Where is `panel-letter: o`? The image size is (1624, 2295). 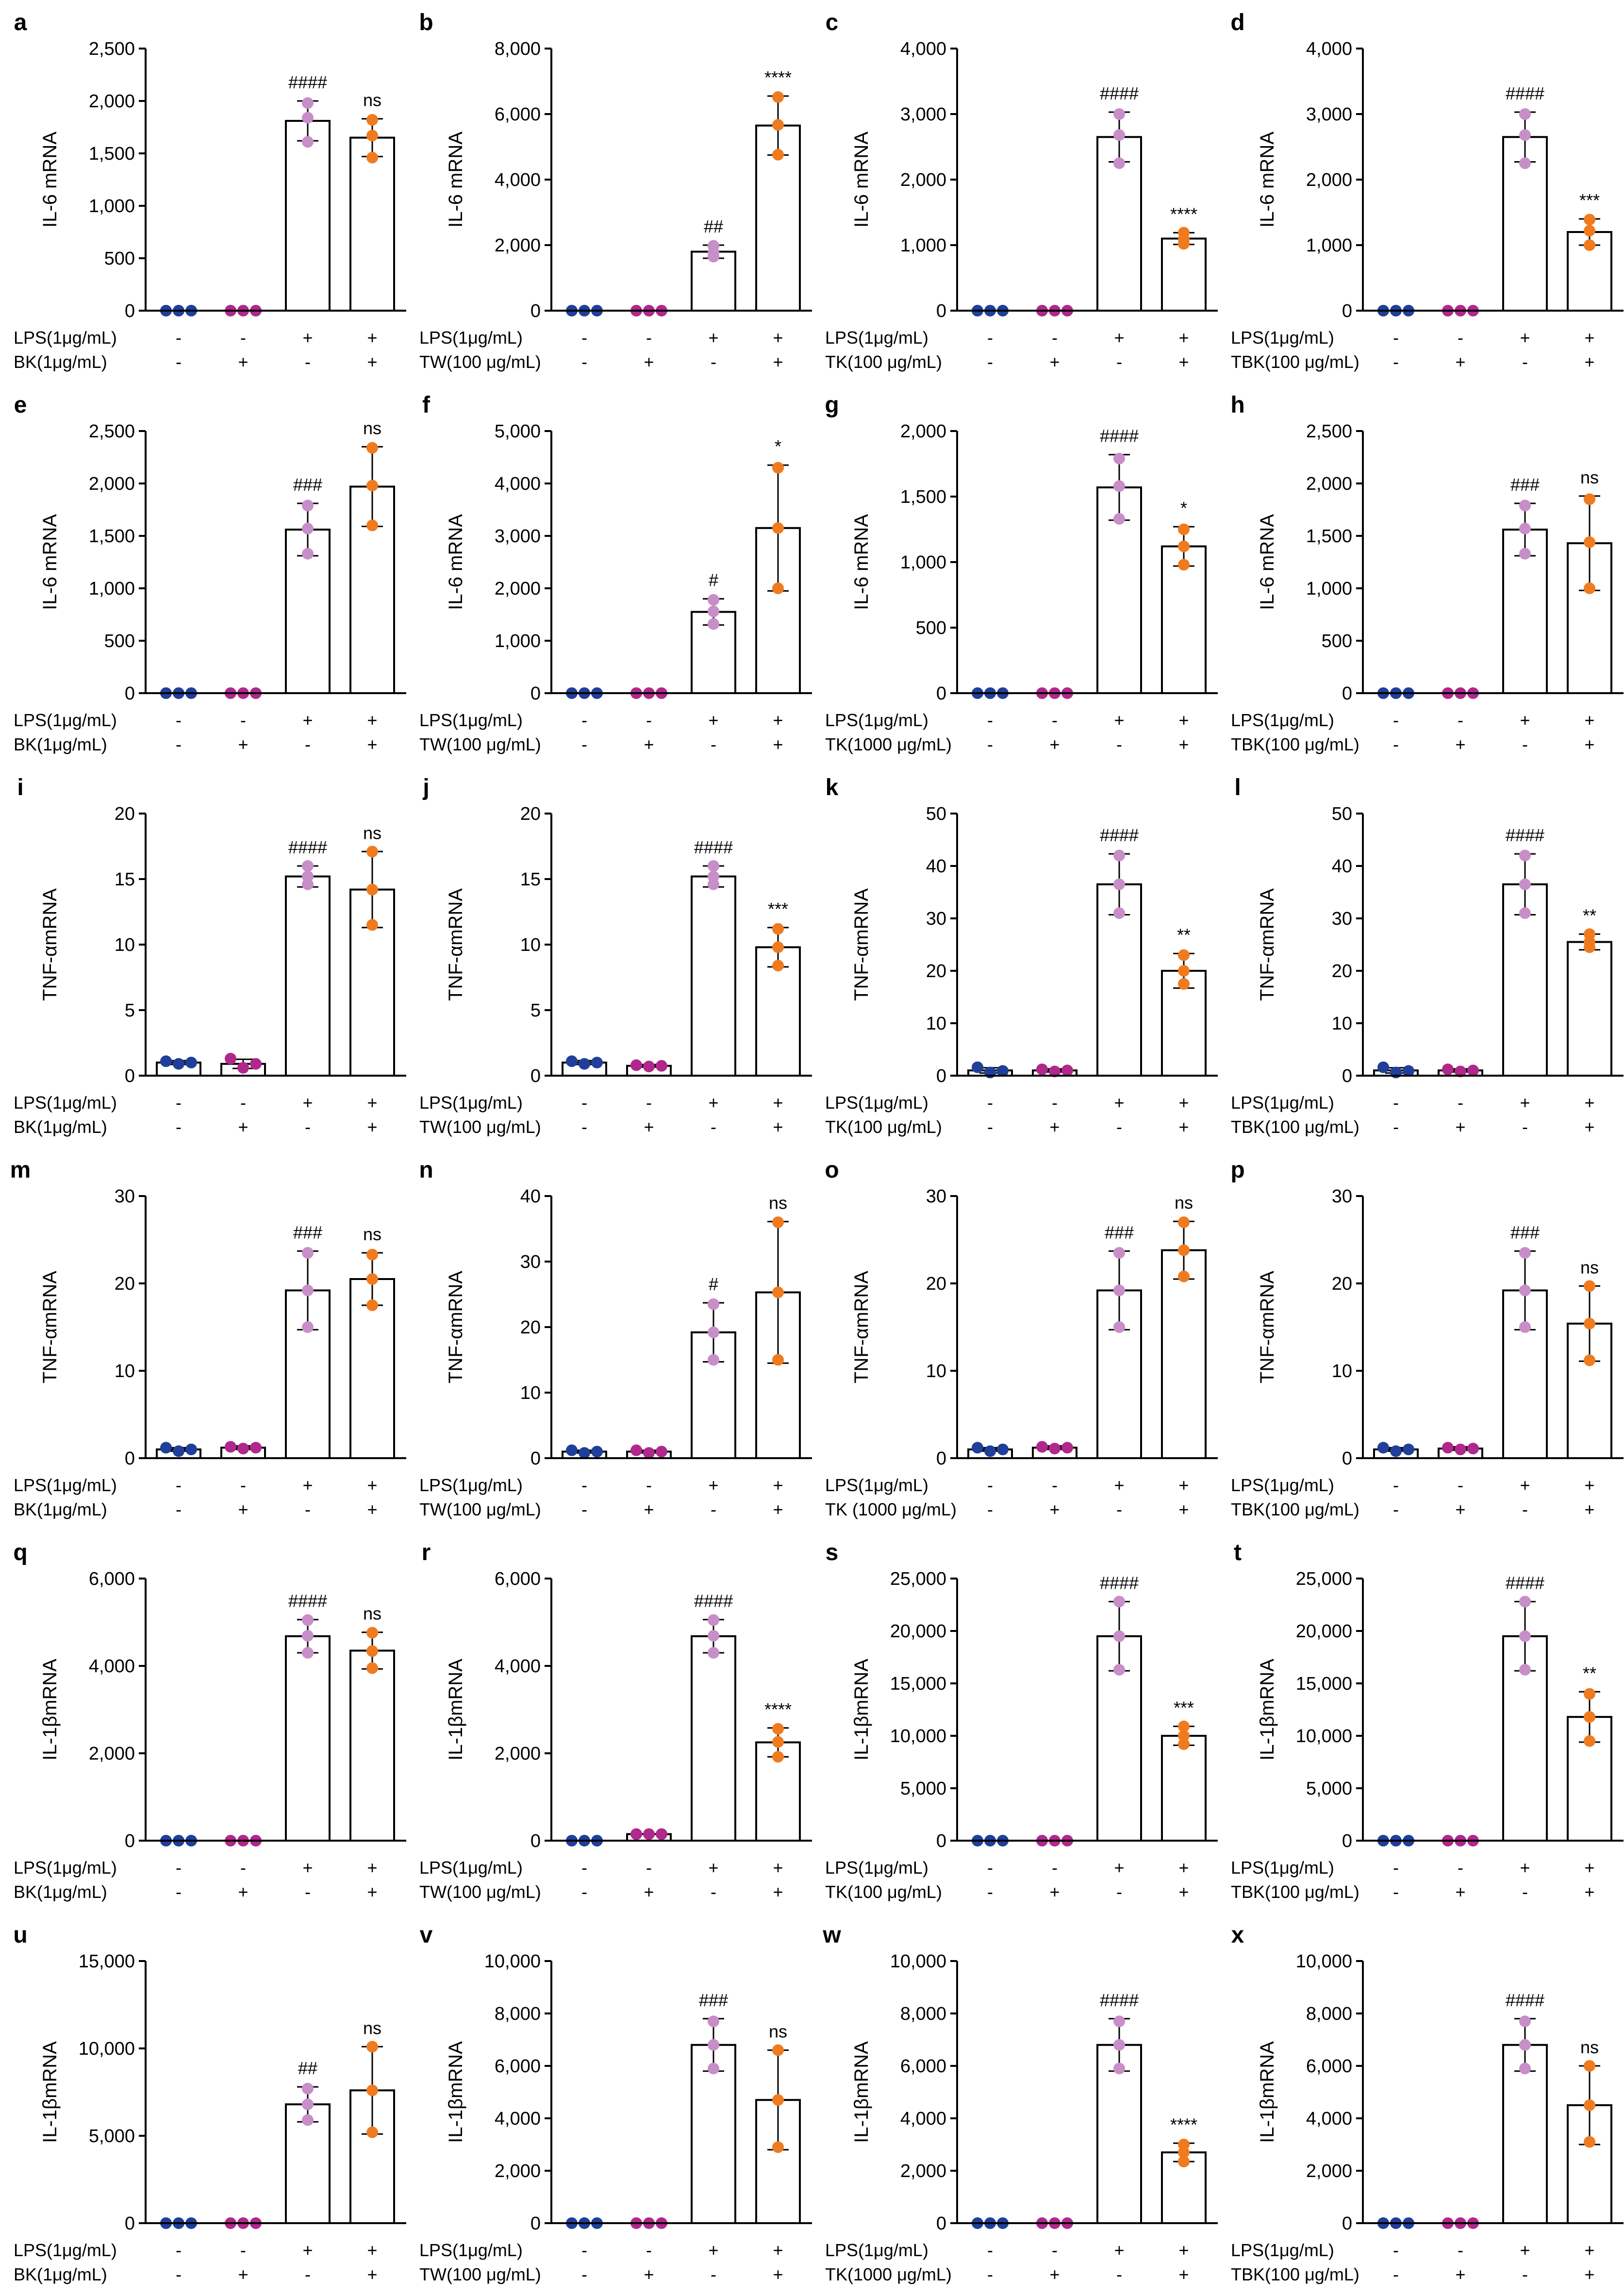
panel-letter: o is located at coordinates (832, 1170).